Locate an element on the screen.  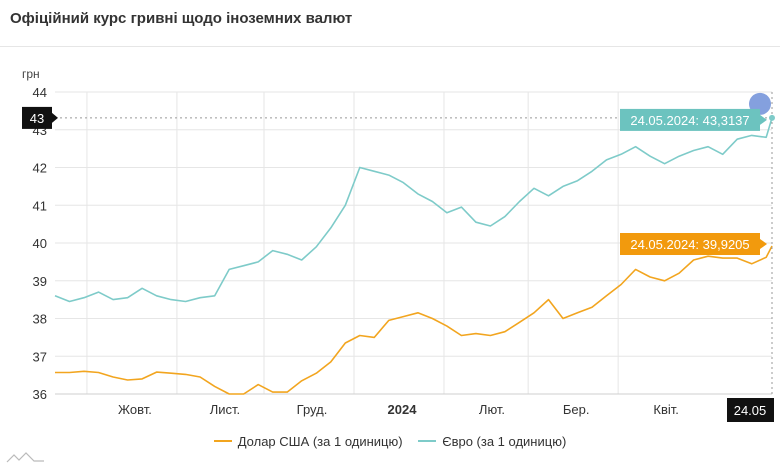
legend-item-usd: Долар США (за 1 одиницю) is located at coordinates (308, 441).